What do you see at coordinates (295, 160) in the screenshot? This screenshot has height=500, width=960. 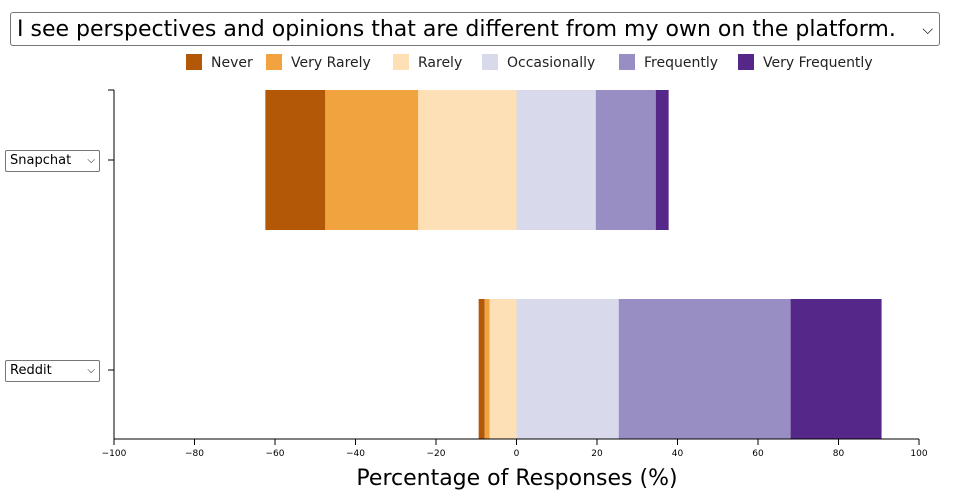 I see `bar-snapchat-never` at bounding box center [295, 160].